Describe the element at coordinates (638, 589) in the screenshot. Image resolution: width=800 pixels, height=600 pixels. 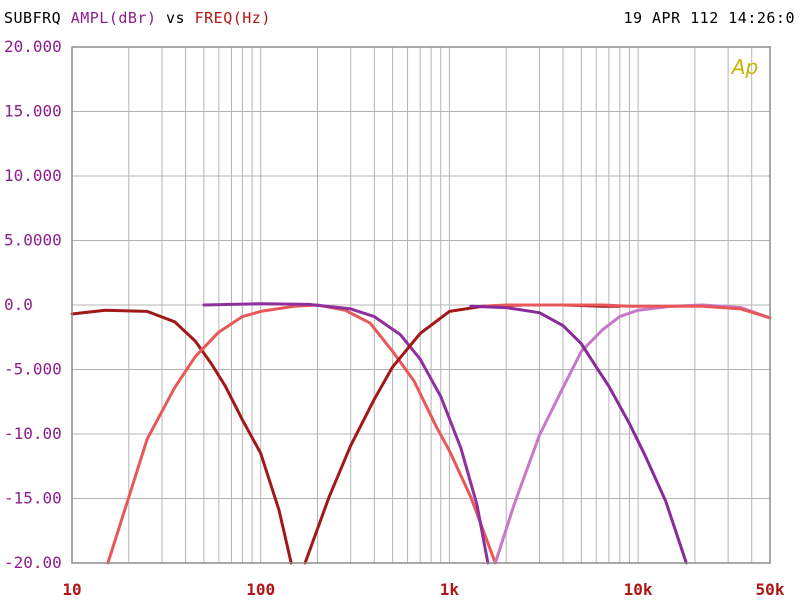
I see `x-tick-label: 10k` at that location.